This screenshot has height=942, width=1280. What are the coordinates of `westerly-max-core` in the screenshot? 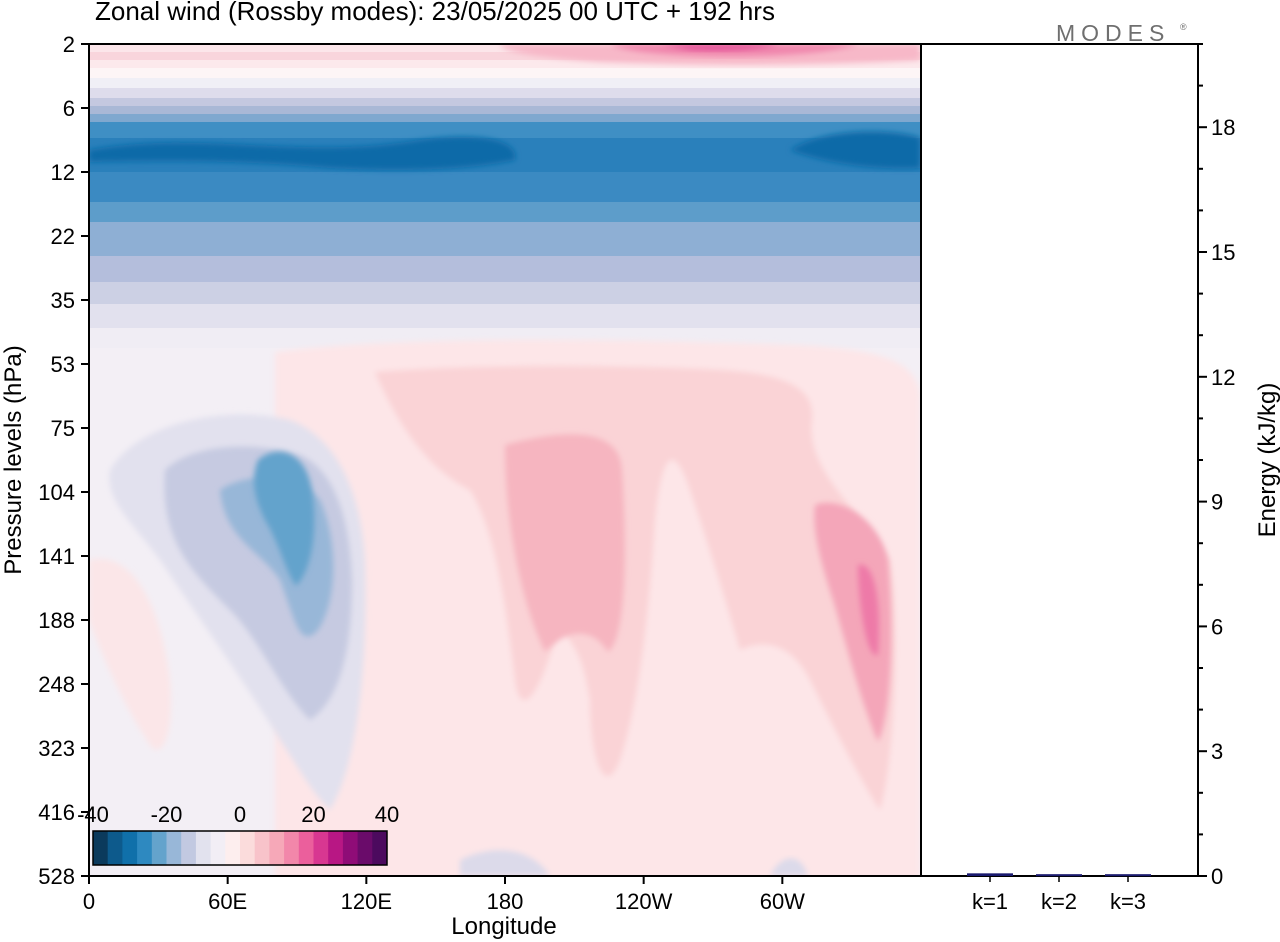 It's located at (735, 50).